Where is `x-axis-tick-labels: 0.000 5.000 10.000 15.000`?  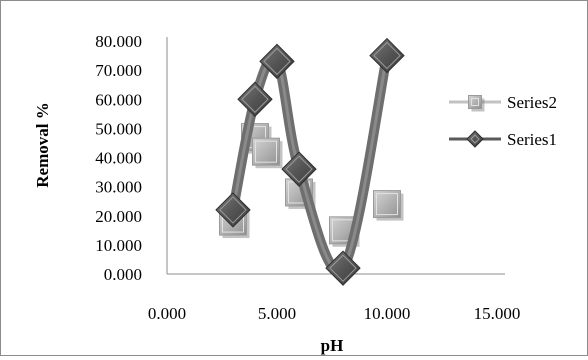 x-axis-tick-labels: 0.000 5.000 10.000 15.000 is located at coordinates (334, 313).